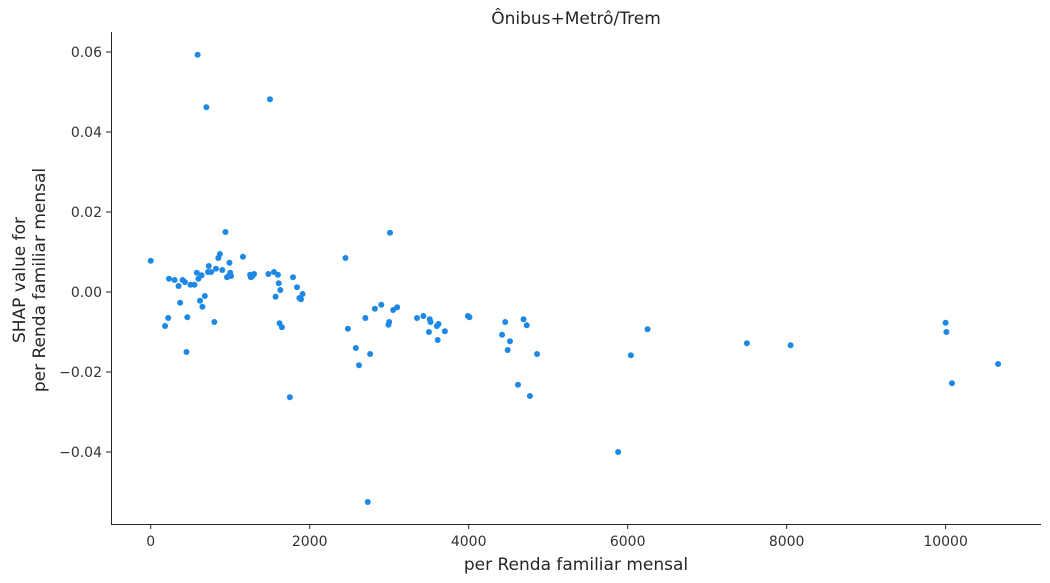 Image resolution: width=1050 pixels, height=583 pixels. Describe the element at coordinates (576, 565) in the screenshot. I see `x-axis-label: per Renda familiar mensal` at that location.